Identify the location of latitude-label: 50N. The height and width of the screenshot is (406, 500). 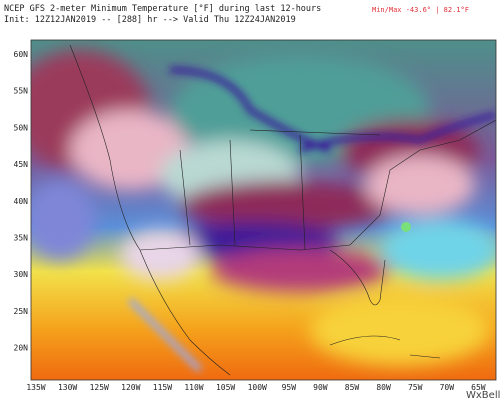
(21, 127).